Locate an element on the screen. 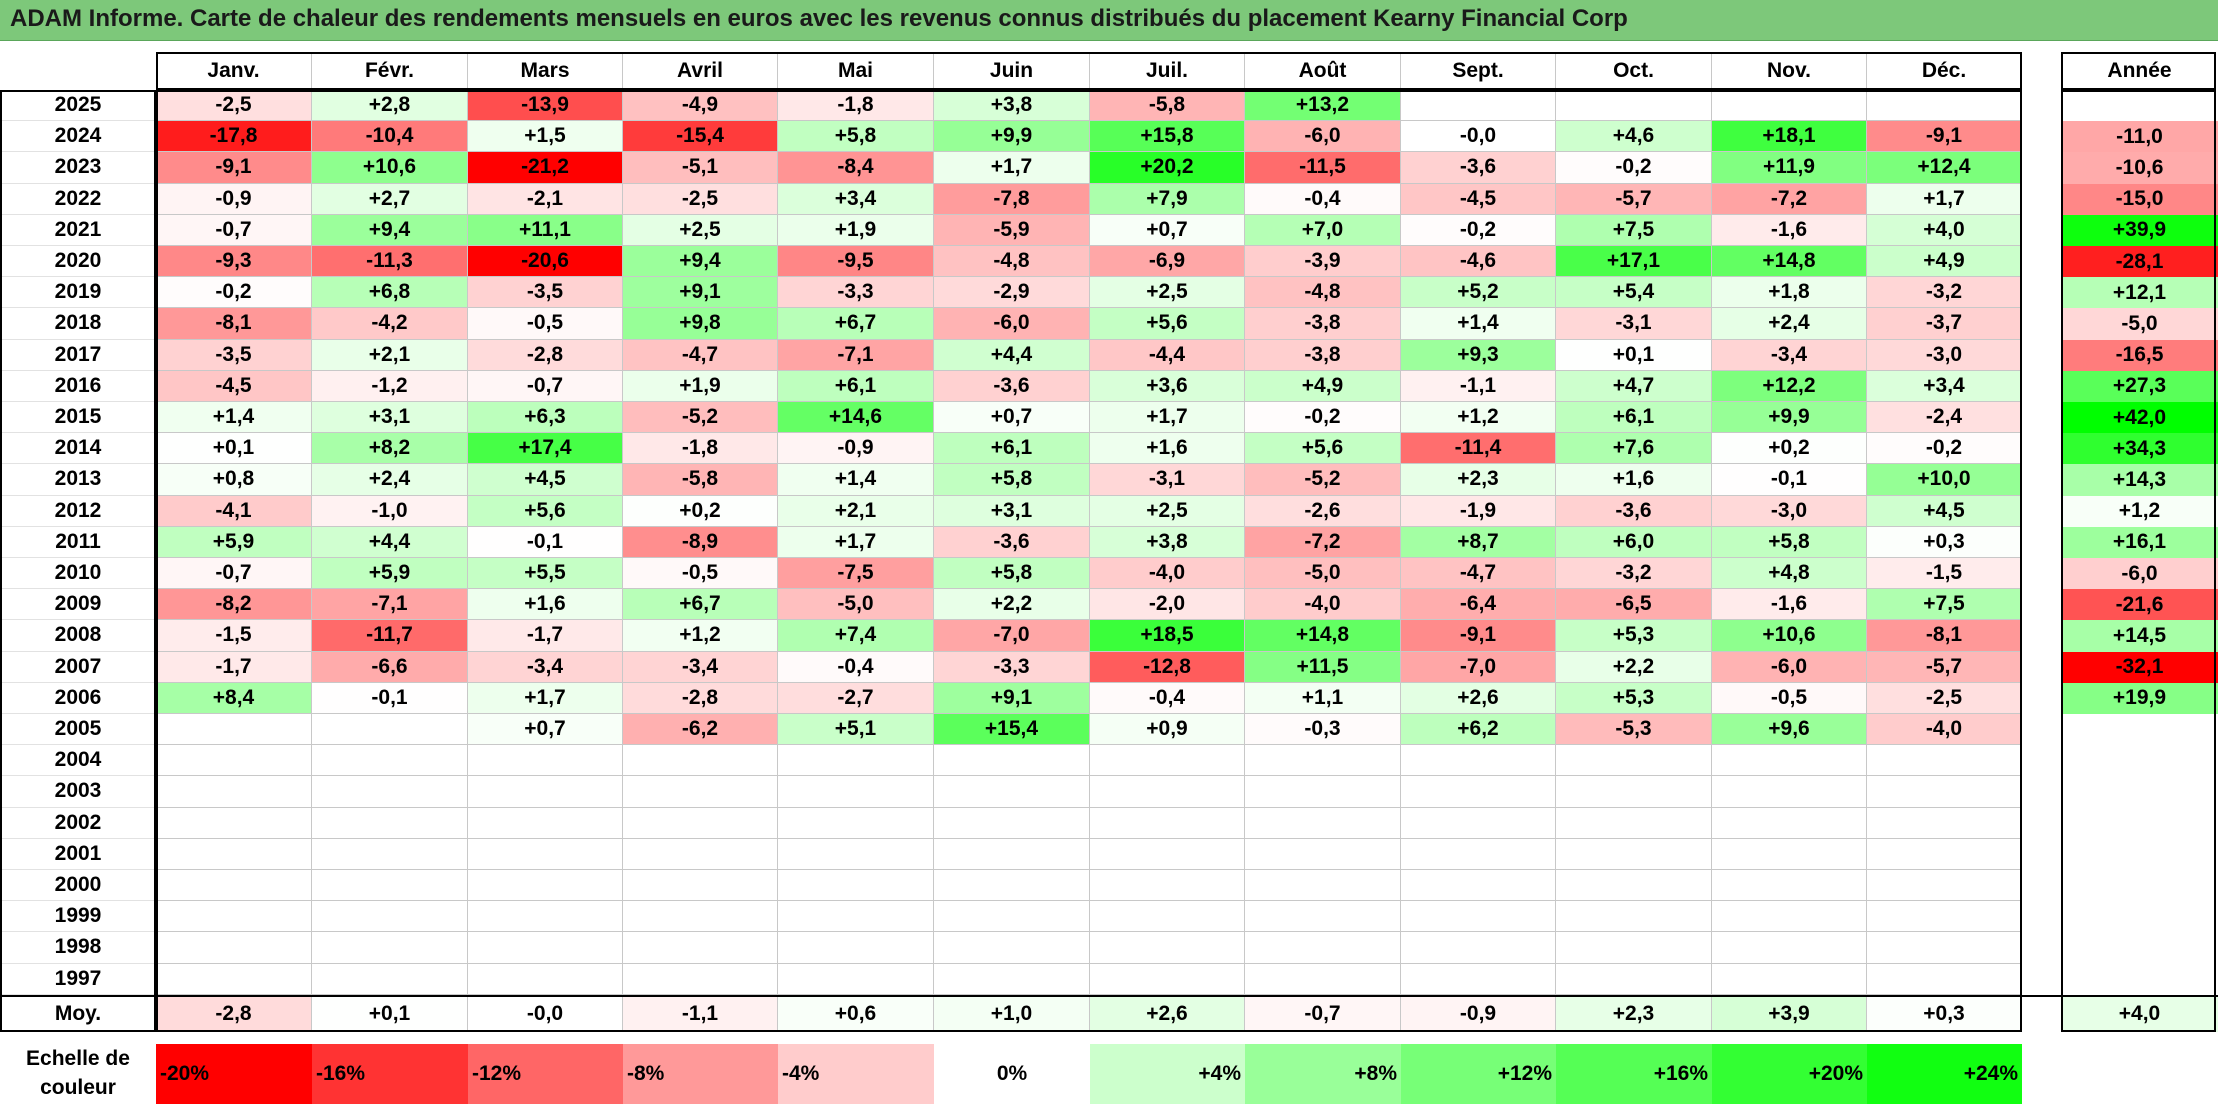 This screenshot has width=2218, height=1106. heatmap-cell: +1,5 is located at coordinates (545, 137).